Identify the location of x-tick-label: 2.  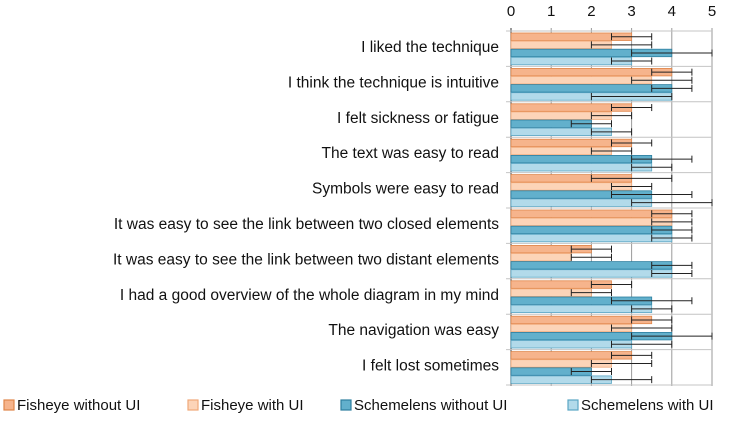
(591, 11).